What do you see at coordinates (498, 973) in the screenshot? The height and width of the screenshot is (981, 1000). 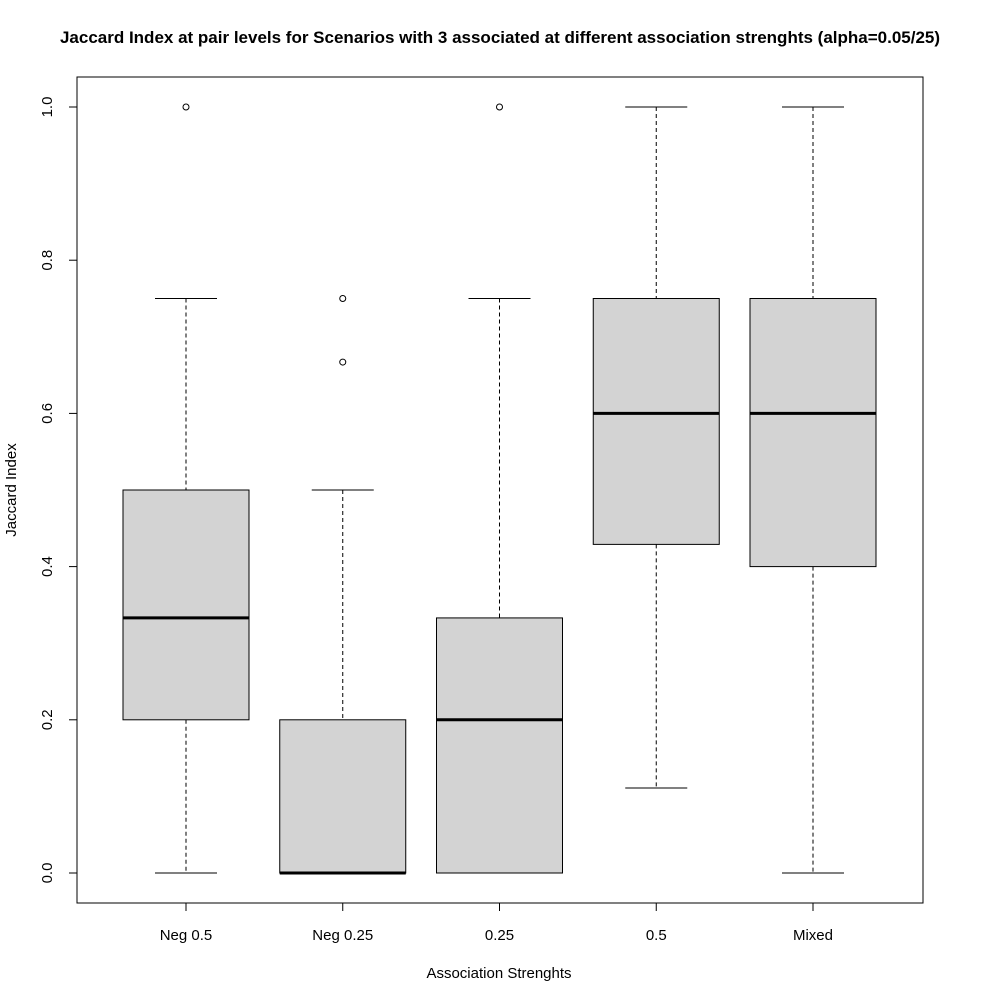 I see `x-axis-label: Association Strenghts` at bounding box center [498, 973].